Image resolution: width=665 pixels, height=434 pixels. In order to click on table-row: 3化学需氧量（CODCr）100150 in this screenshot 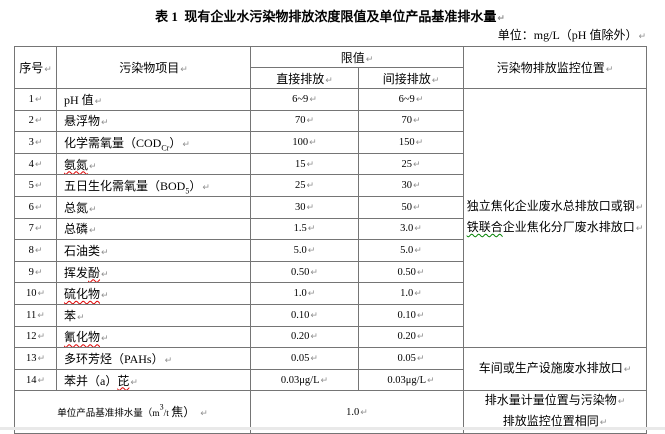, I will do `click(330, 142)`.